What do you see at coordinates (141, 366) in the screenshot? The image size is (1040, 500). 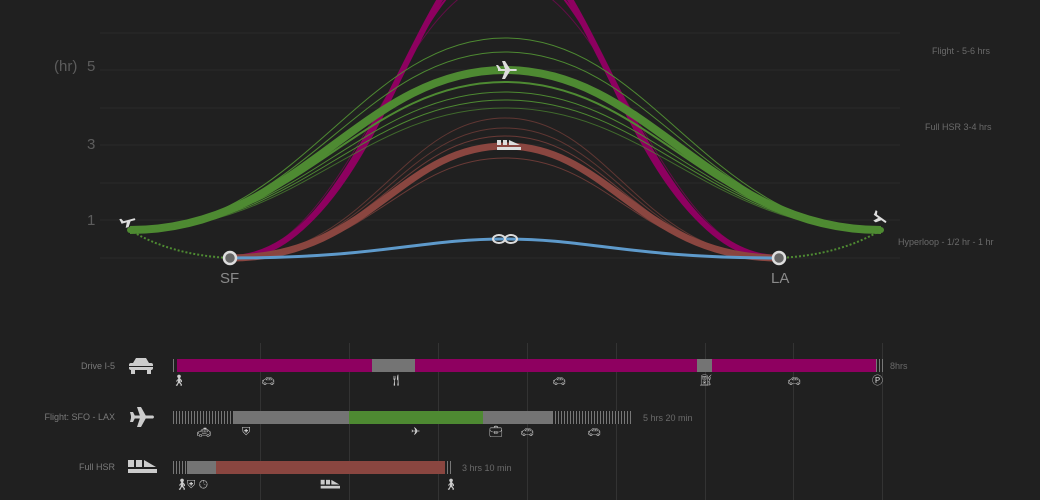 I see `car-icon` at bounding box center [141, 366].